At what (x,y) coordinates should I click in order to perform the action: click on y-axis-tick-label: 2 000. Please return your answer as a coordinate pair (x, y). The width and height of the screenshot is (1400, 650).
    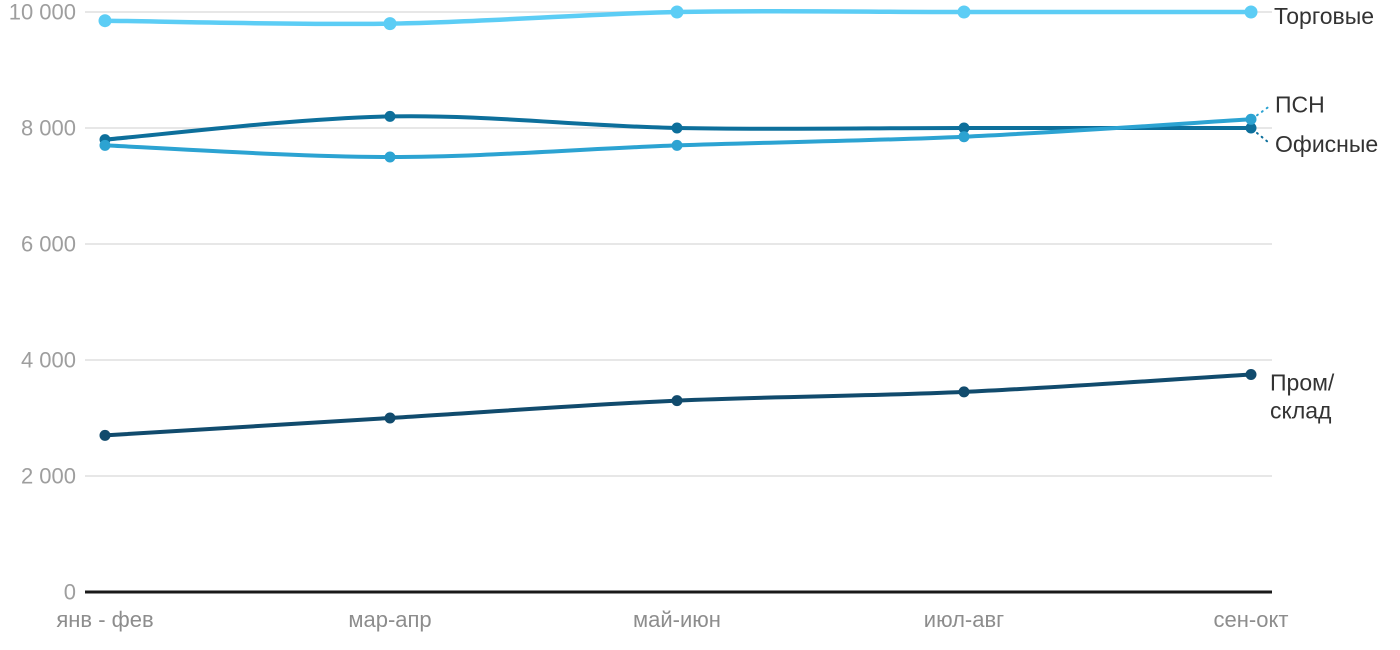
    Looking at the image, I should click on (48, 476).